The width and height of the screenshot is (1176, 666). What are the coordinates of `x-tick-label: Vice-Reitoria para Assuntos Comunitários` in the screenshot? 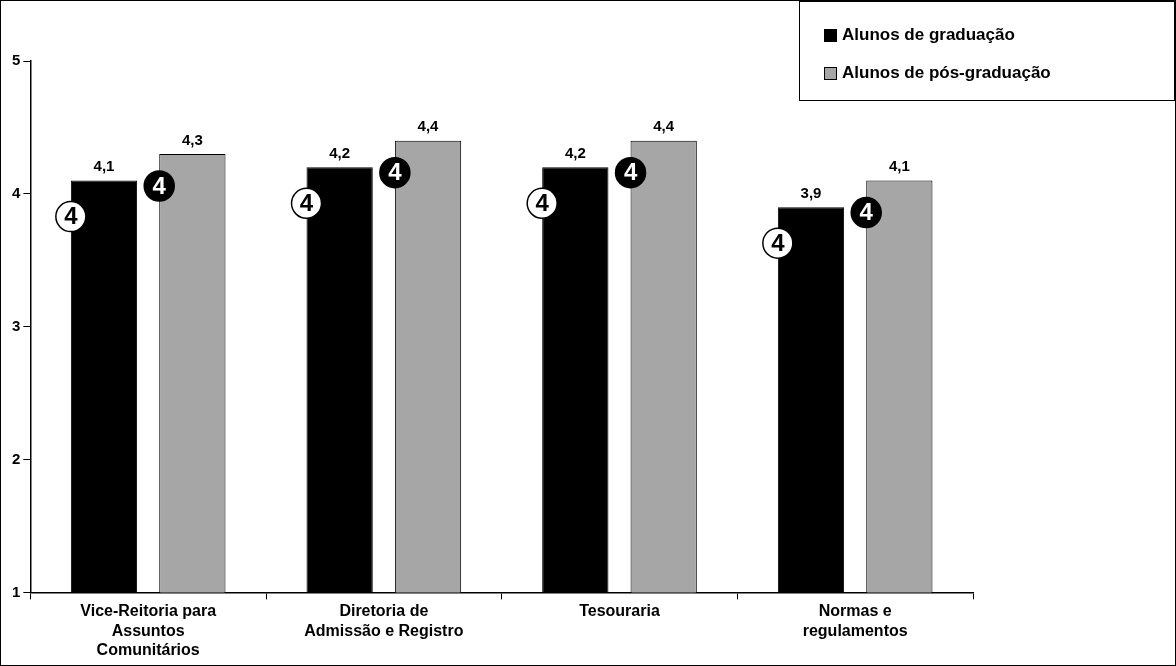 It's located at (148, 630).